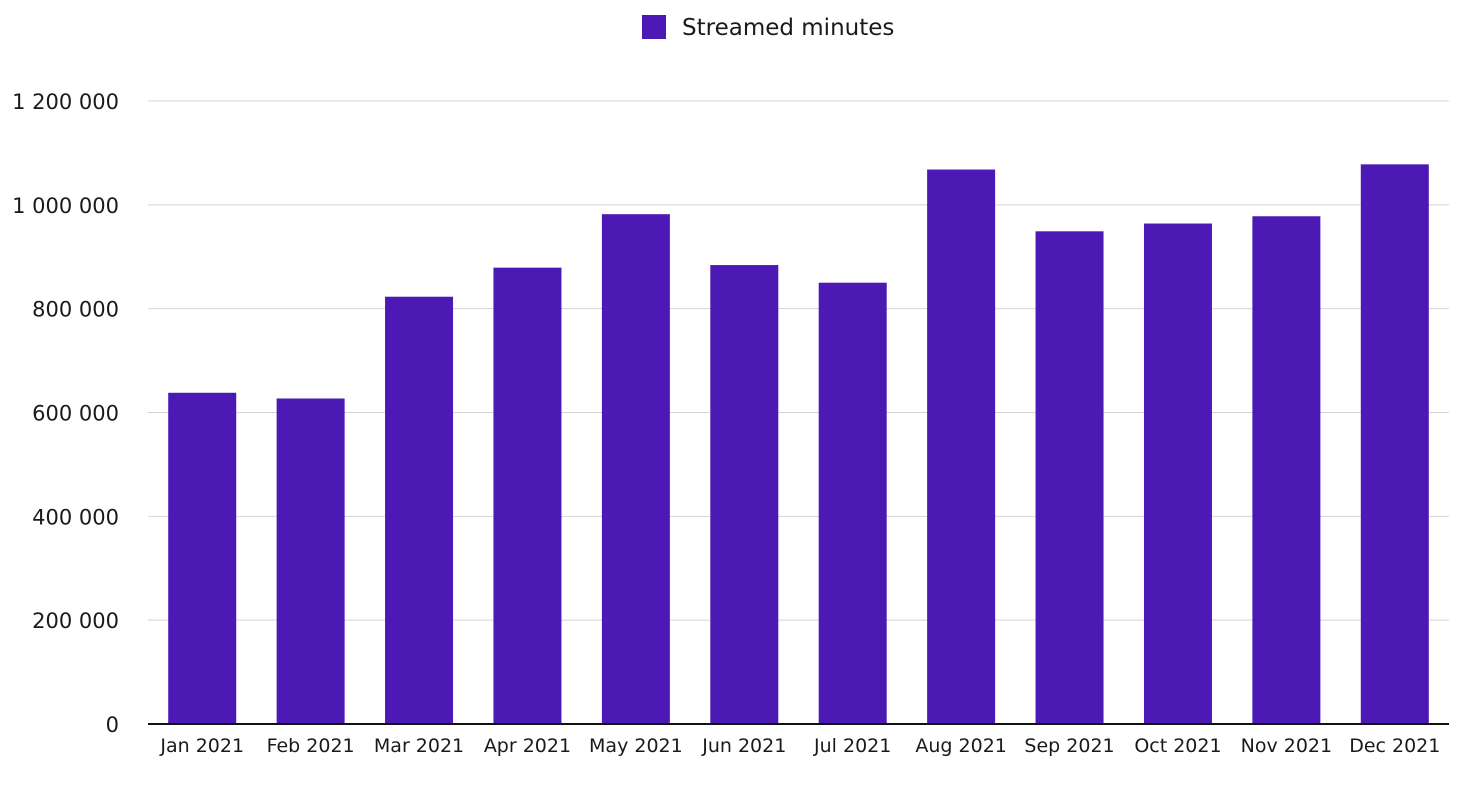  I want to click on bar-nov-2021, so click(1286, 470).